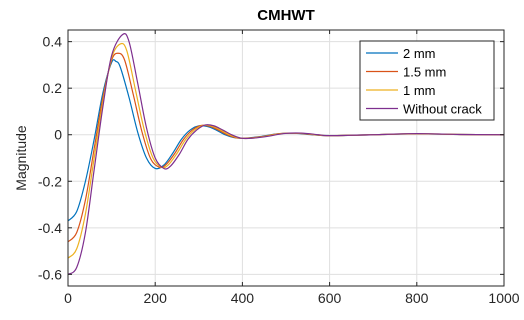 This screenshot has height=320, width=524. What do you see at coordinates (419, 53) in the screenshot?
I see `legend-label: 2 mm` at bounding box center [419, 53].